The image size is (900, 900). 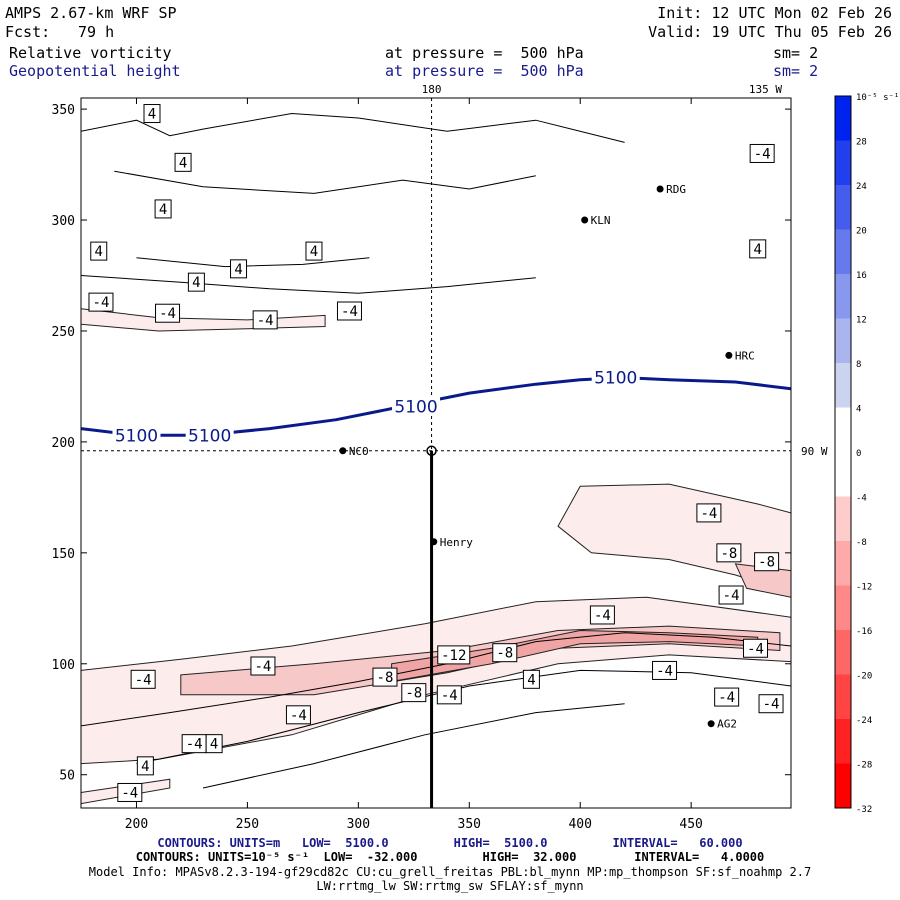 I want to click on vorticity-label-33: 4, so click(x=145, y=767).